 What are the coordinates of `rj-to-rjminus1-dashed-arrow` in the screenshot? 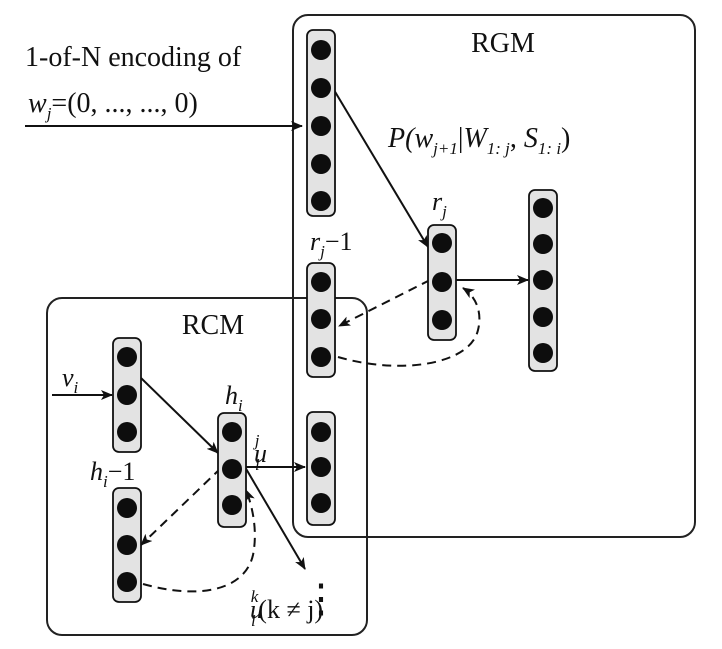 It's located at (384, 303).